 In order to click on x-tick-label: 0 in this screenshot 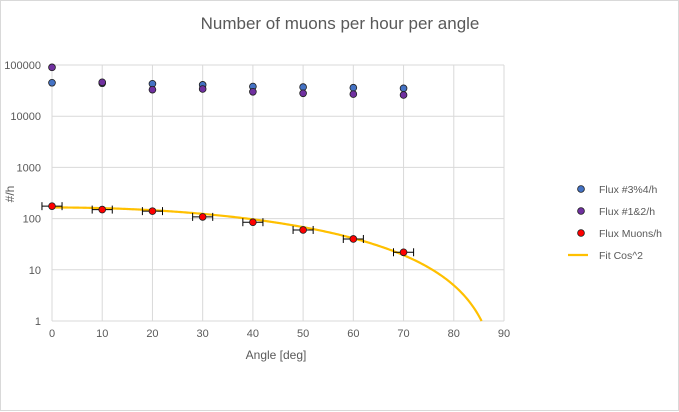, I will do `click(52, 334)`.